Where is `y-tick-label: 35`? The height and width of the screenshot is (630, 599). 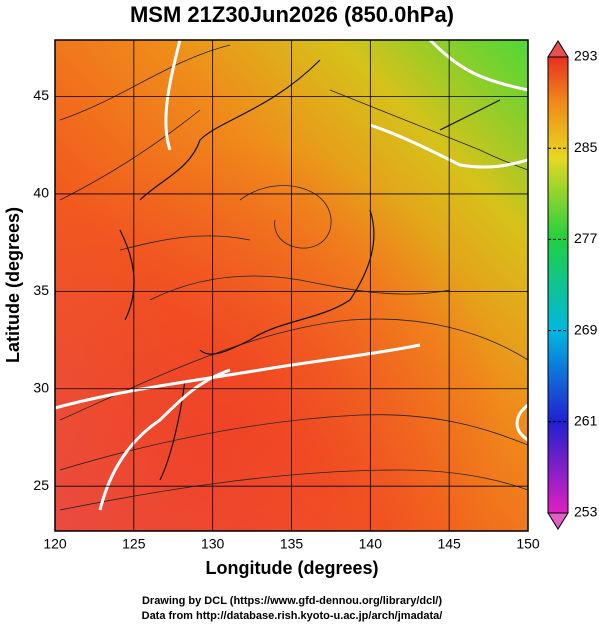
y-tick-label: 35 is located at coordinates (41, 290).